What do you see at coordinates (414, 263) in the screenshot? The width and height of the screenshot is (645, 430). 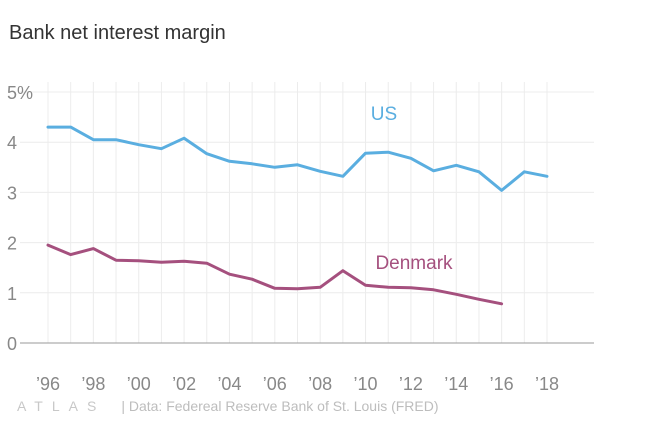 I see `series-label-denmark: Denmark` at bounding box center [414, 263].